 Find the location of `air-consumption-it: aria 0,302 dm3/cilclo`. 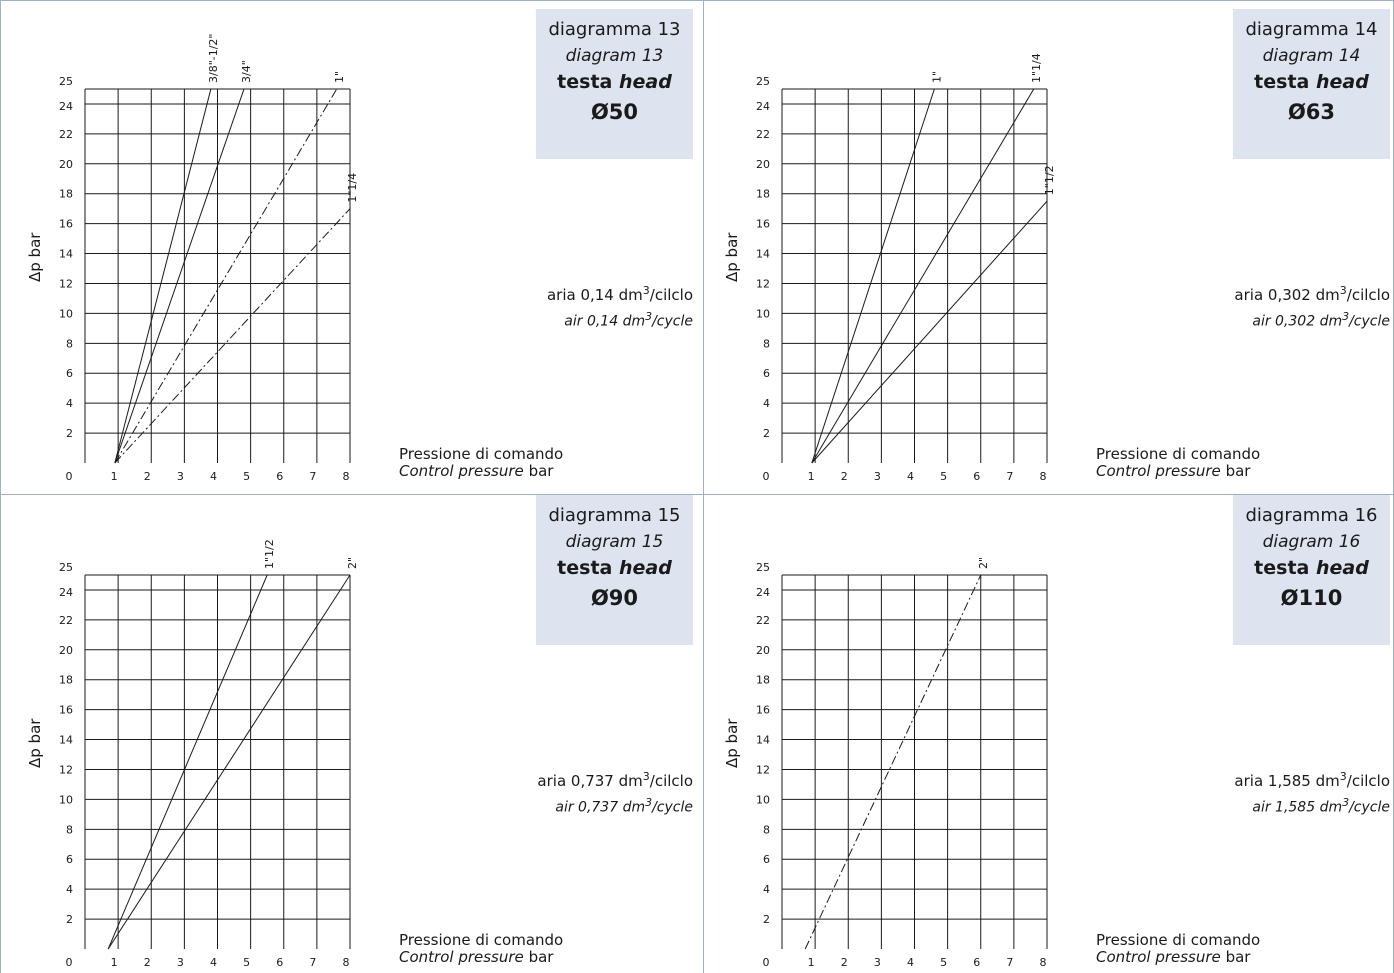

air-consumption-it: aria 0,302 dm3/cilclo is located at coordinates (1312, 293).